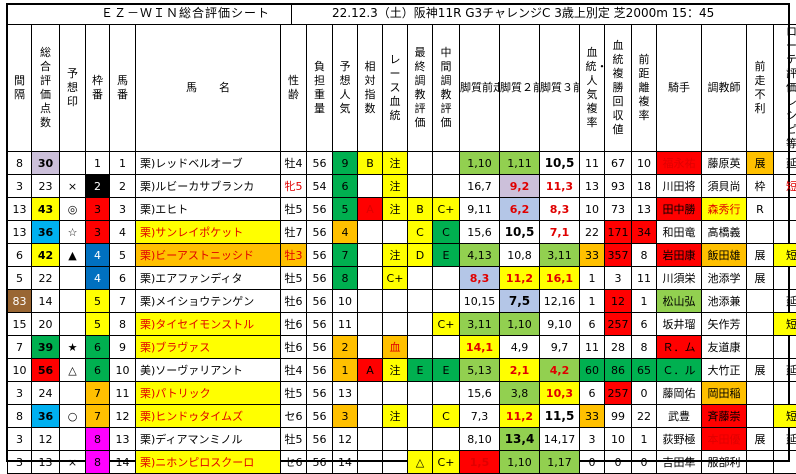 Image resolution: width=796 pixels, height=474 pixels. What do you see at coordinates (420, 88) in the screenshot?
I see `column-header-label: 最終調教評価` at bounding box center [420, 88].